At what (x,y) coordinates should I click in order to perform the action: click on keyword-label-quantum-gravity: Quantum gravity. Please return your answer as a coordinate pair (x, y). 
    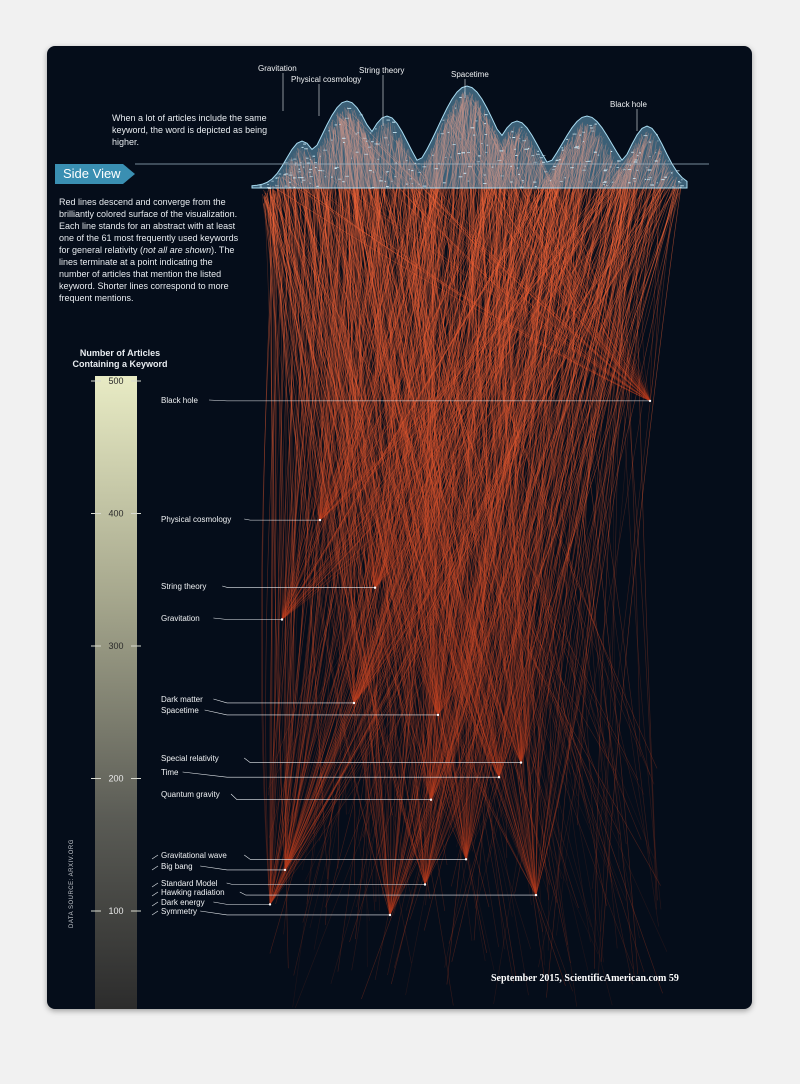
    Looking at the image, I should click on (190, 794).